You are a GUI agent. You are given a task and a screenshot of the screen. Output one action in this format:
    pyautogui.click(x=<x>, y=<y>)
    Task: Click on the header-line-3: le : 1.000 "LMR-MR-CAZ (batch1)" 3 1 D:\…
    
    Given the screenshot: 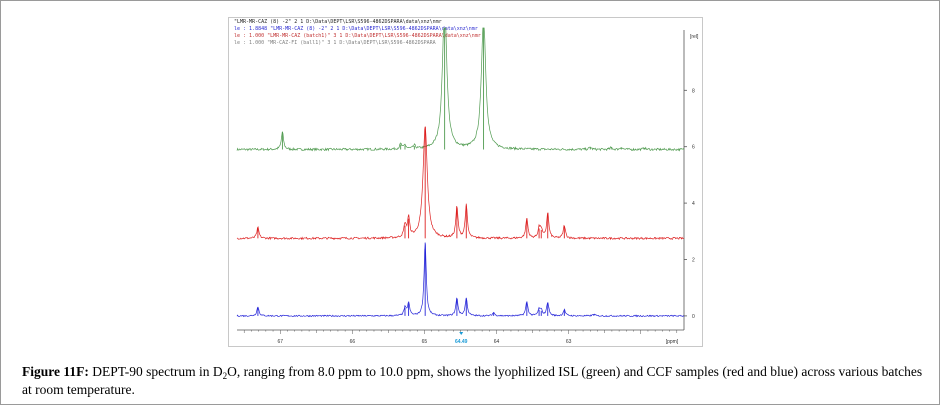 What is the action you would take?
    pyautogui.click(x=357, y=36)
    